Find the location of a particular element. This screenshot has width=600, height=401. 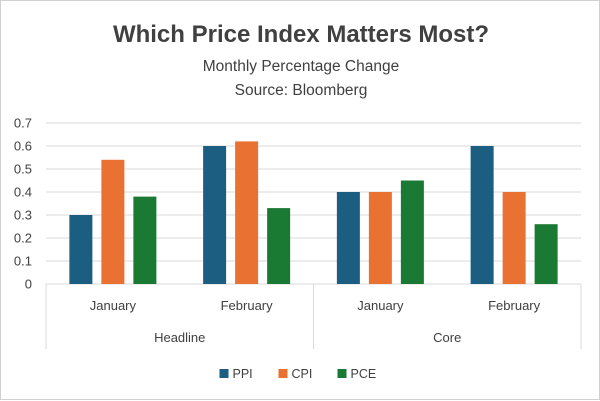

legend-swatch-cpi is located at coordinates (283, 373).